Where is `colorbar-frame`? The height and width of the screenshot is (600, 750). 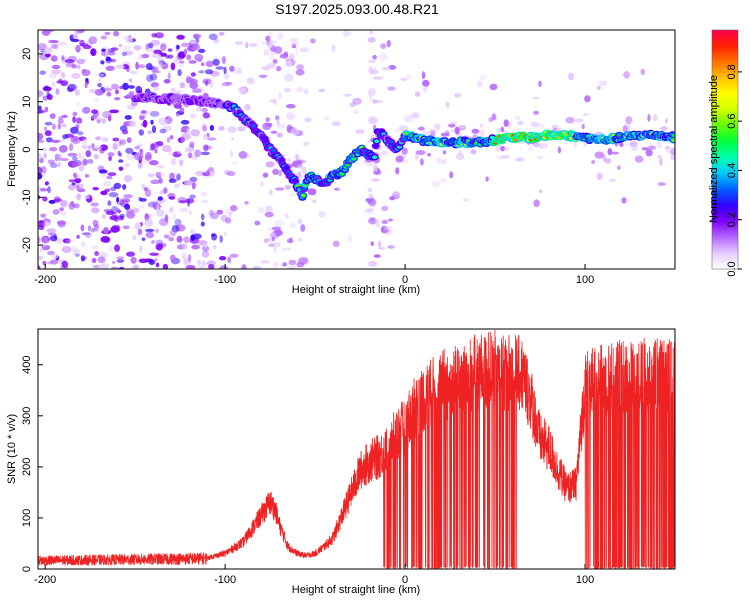 colorbar-frame is located at coordinates (725, 149).